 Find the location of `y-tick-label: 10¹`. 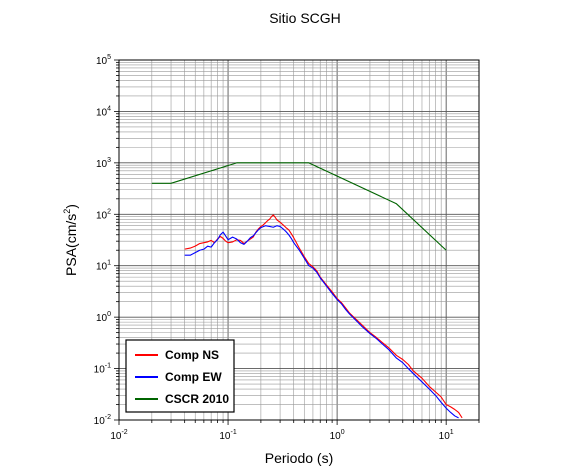

y-tick-label: 10¹ is located at coordinates (103, 266).